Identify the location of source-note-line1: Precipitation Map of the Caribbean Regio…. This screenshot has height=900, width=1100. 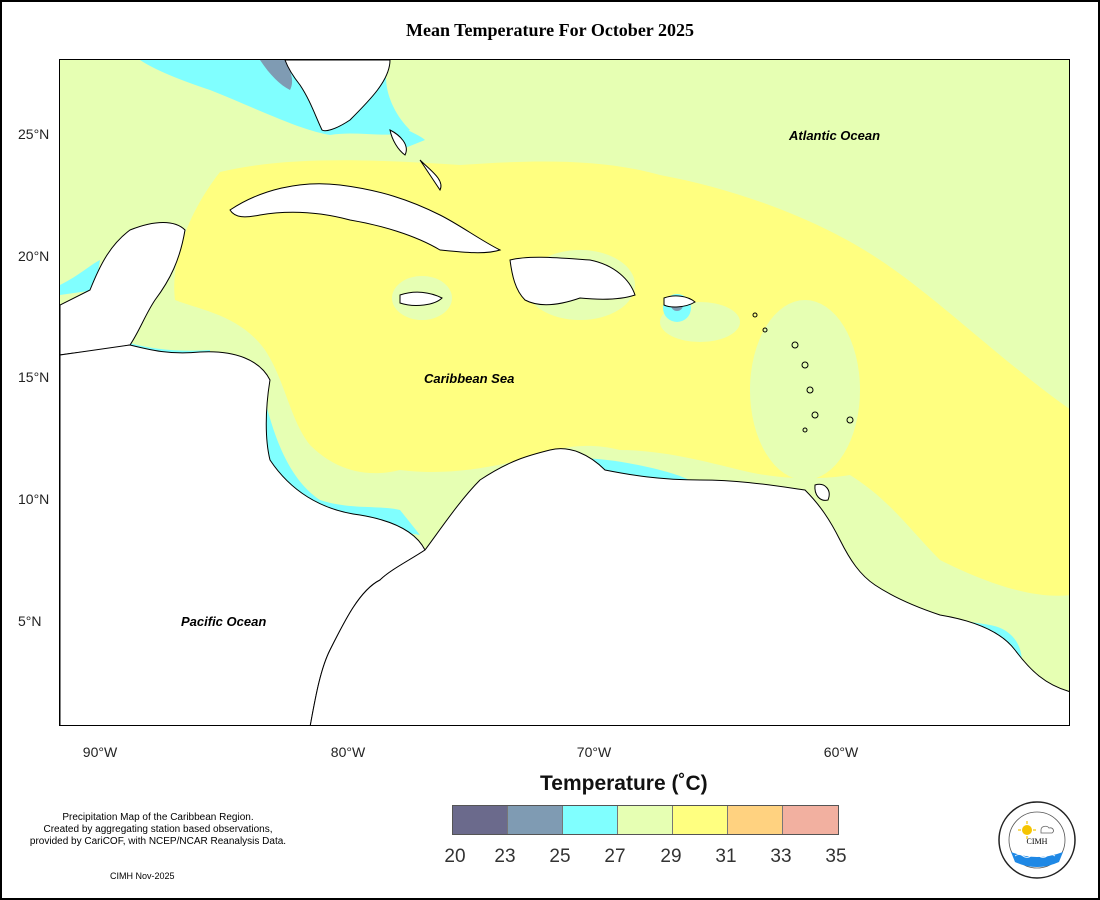
(158, 817).